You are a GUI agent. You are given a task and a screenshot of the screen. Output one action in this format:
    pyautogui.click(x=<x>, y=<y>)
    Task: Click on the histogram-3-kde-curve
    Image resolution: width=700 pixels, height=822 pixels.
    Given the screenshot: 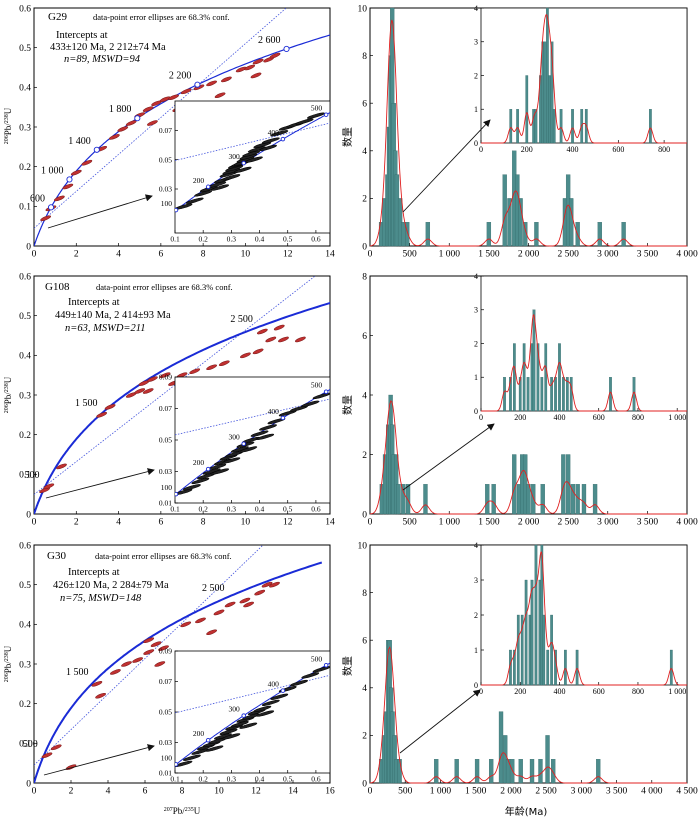 What is the action you would take?
    pyautogui.click(x=528, y=715)
    